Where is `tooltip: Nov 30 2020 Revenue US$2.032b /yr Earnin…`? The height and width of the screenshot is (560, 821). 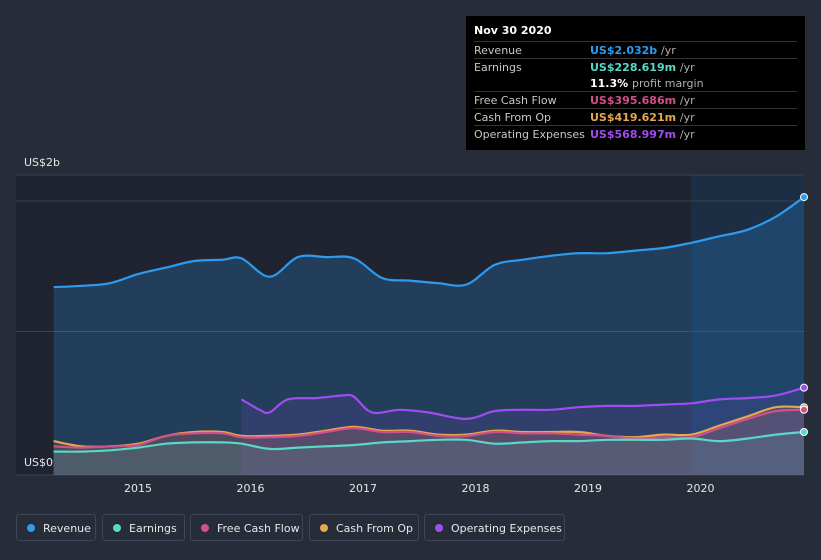
tooltip: Nov 30 2020 Revenue US$2.032b /yr Earnin… is located at coordinates (635, 83).